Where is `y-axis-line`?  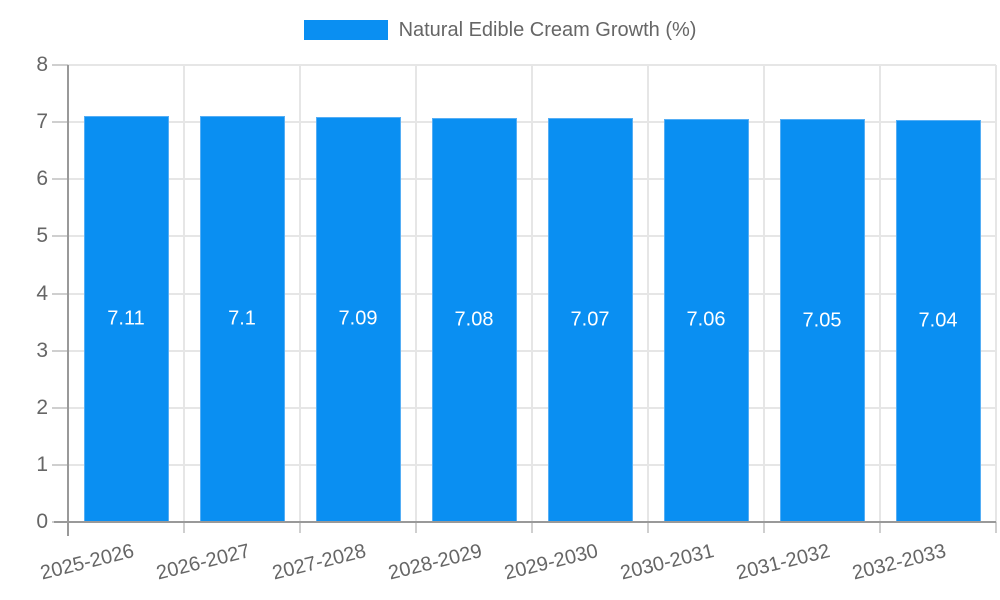
y-axis-line is located at coordinates (68, 300).